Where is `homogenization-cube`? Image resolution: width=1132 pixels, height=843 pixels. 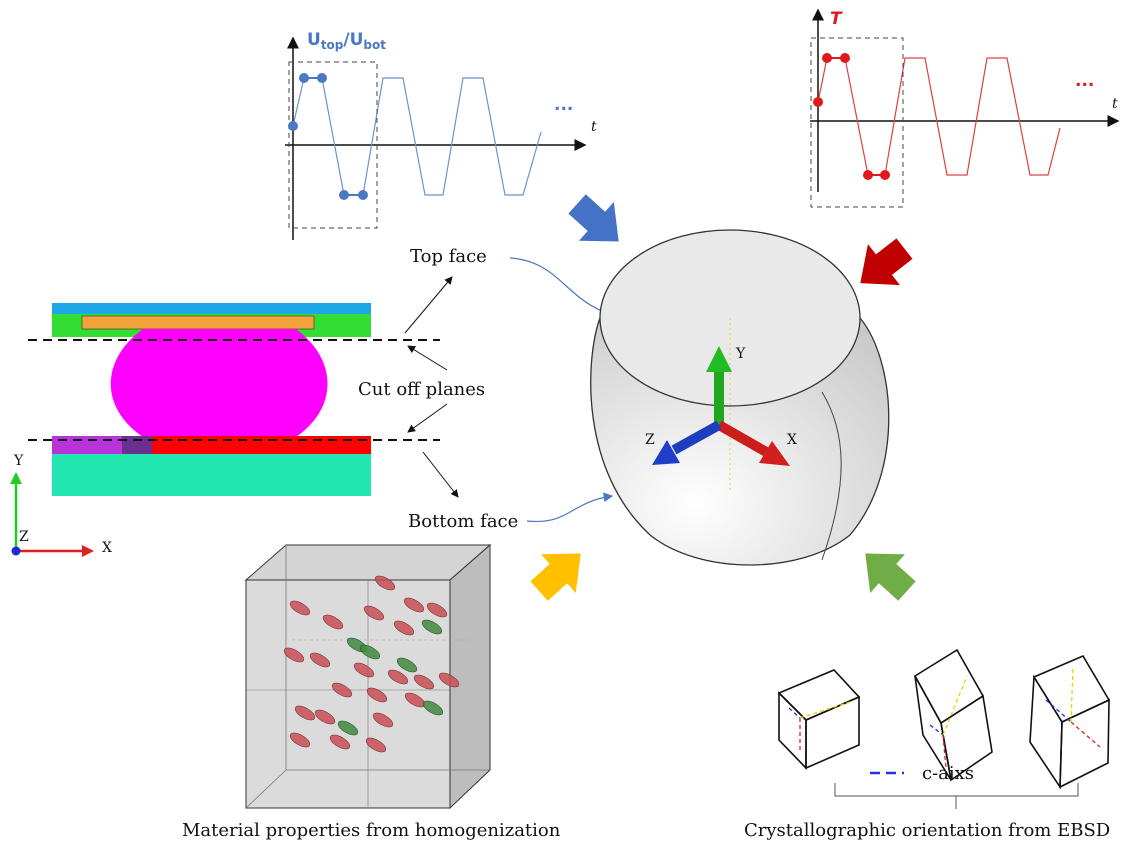 homogenization-cube is located at coordinates (368, 676).